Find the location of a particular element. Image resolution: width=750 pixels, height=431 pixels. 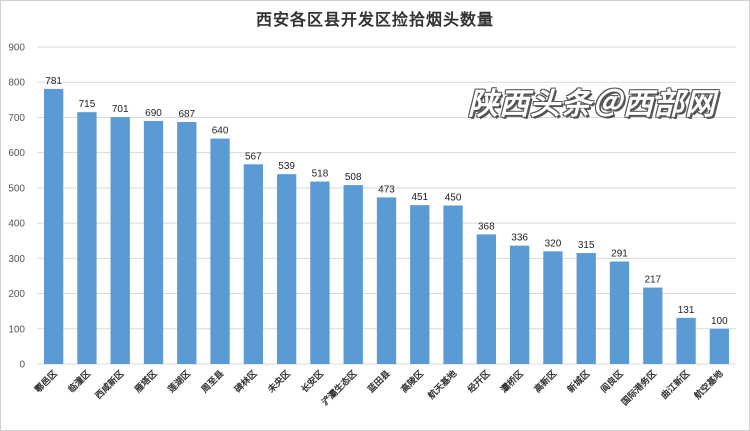

data-label: 131 is located at coordinates (686, 310).